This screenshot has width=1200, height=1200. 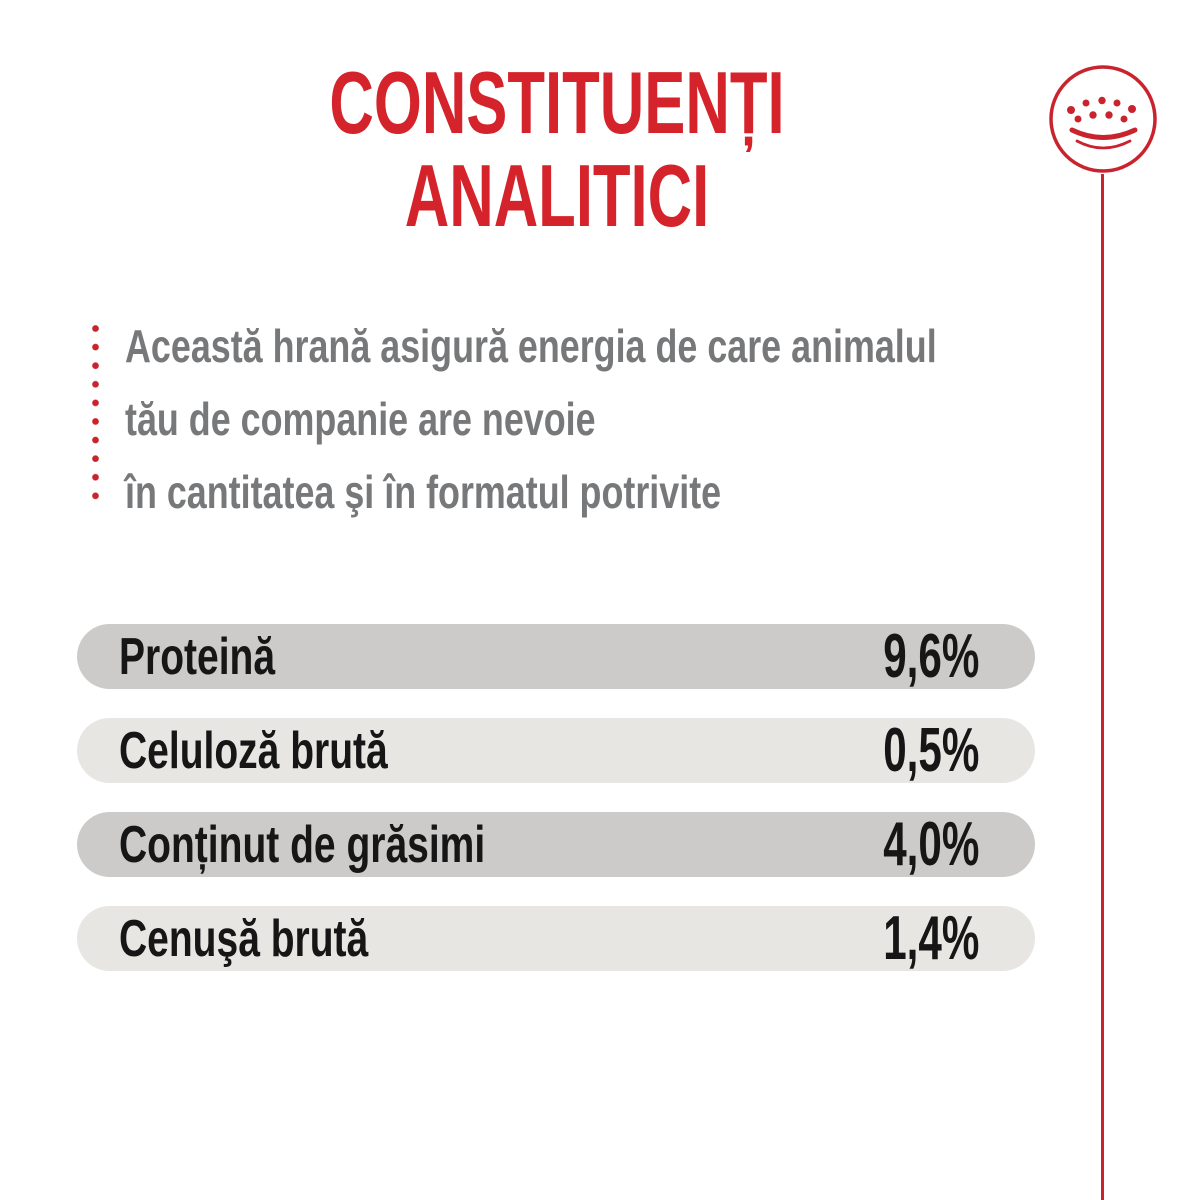 What do you see at coordinates (930, 938) in the screenshot?
I see `constituent-value: 1,4%` at bounding box center [930, 938].